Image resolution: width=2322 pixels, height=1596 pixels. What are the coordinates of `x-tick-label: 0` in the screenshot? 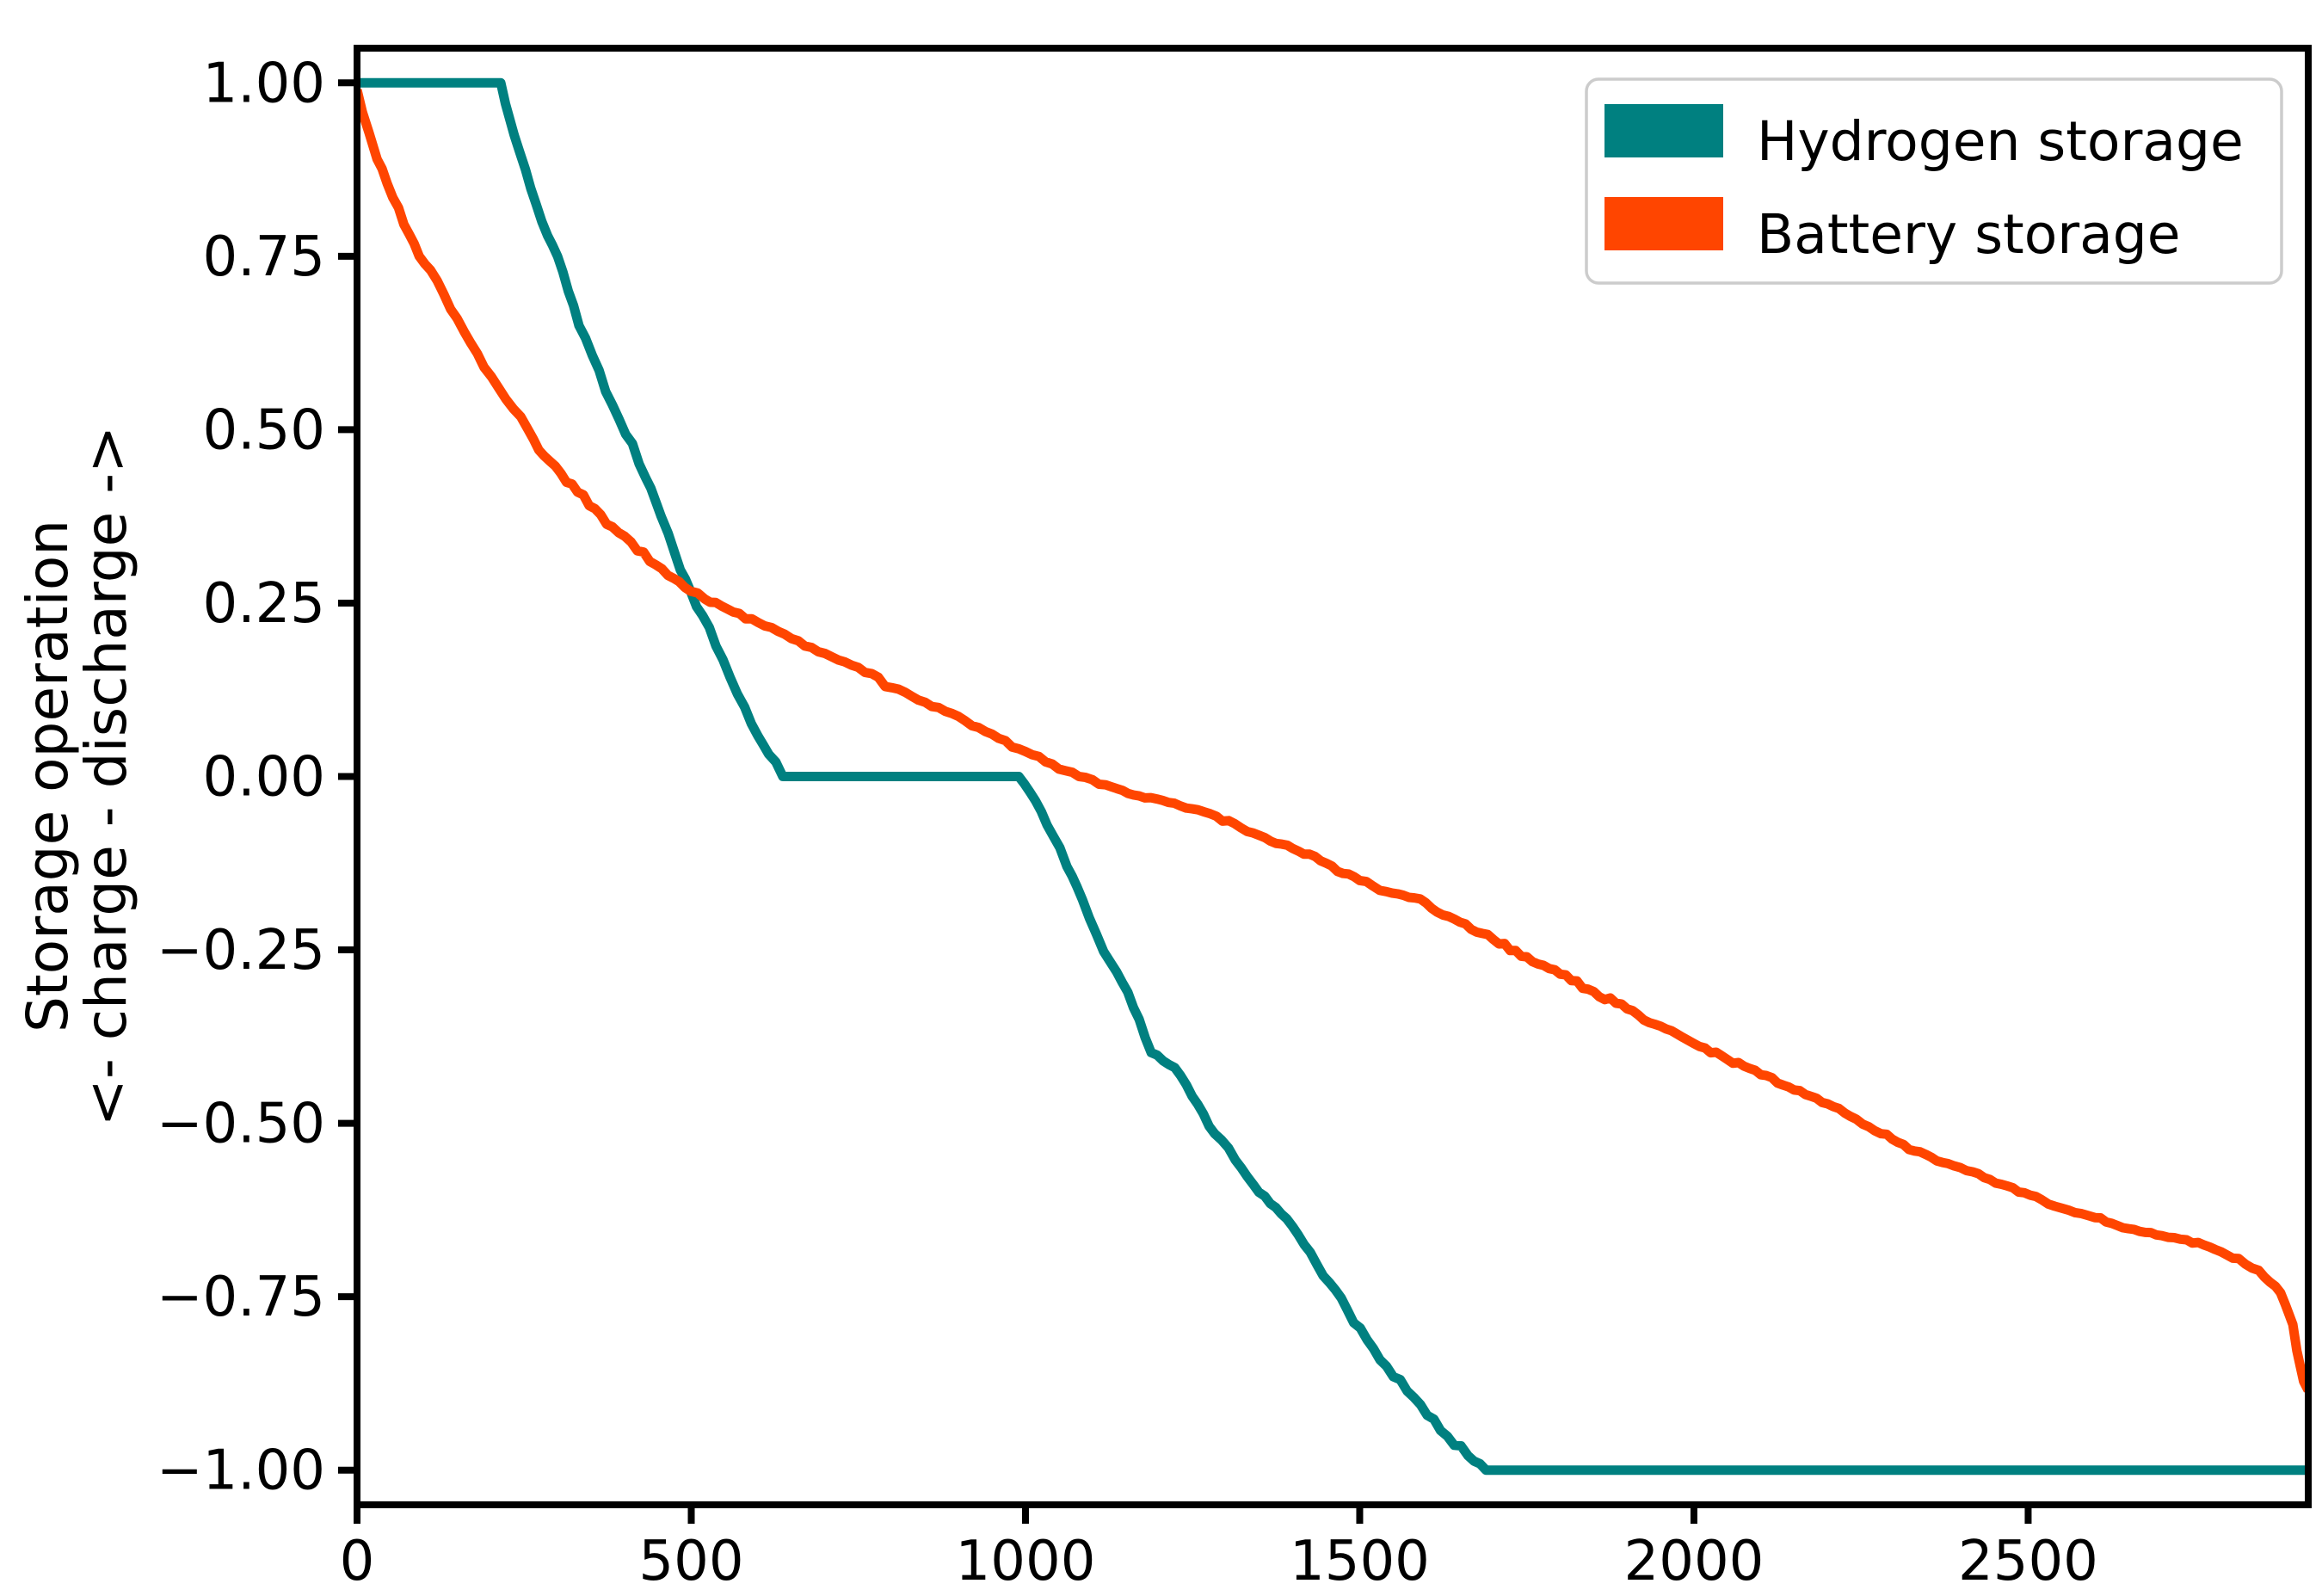 It's located at (357, 1561).